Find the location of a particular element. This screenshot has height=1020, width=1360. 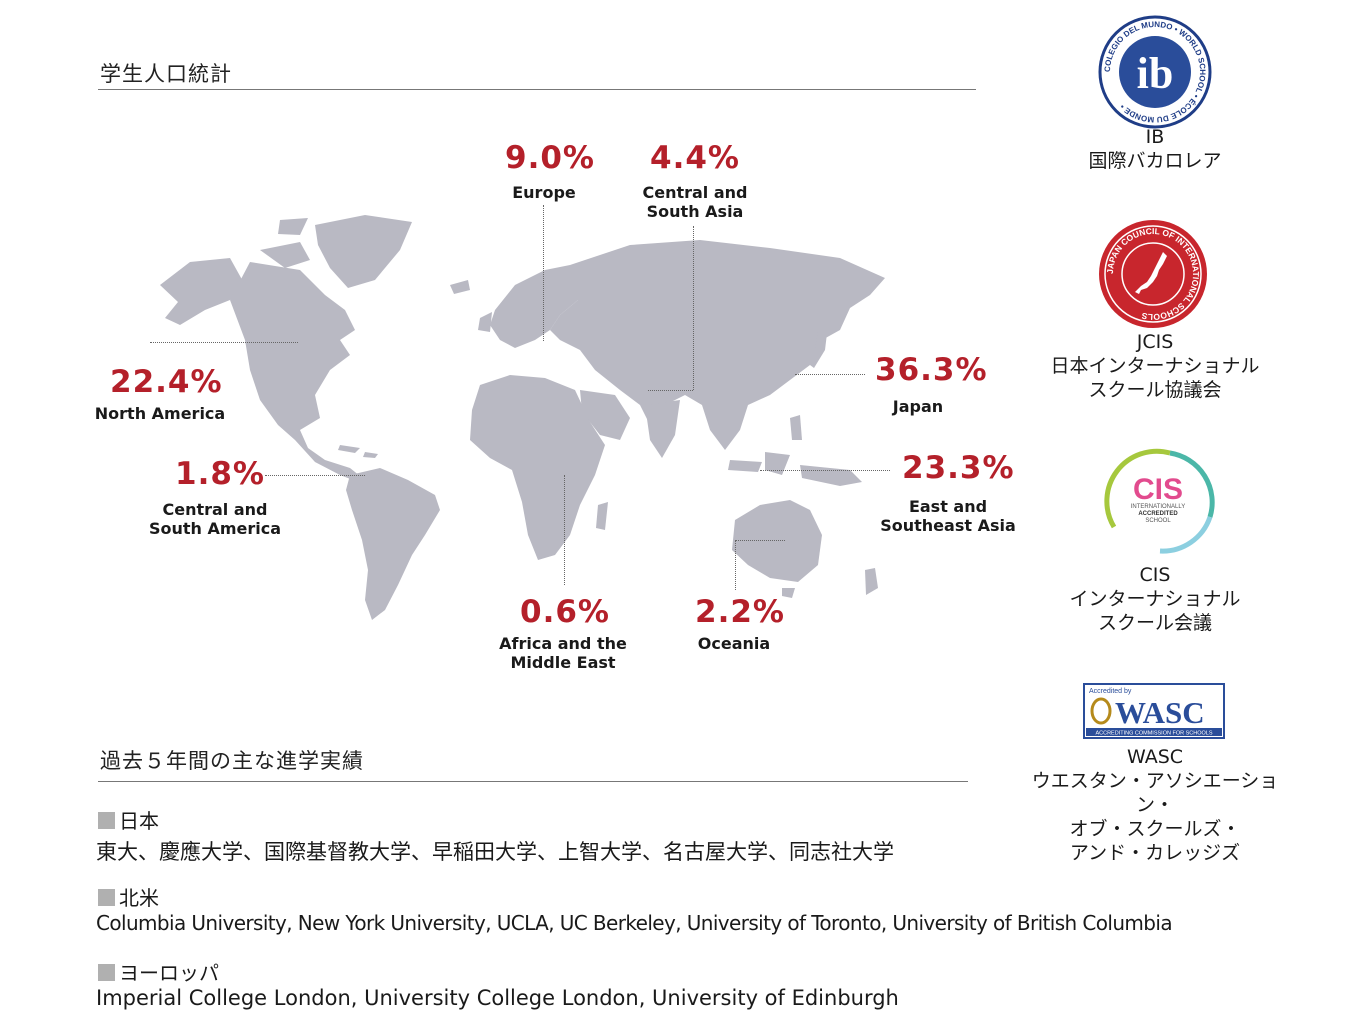

region-africa-middle-east-percent: 0.6% is located at coordinates (565, 612).